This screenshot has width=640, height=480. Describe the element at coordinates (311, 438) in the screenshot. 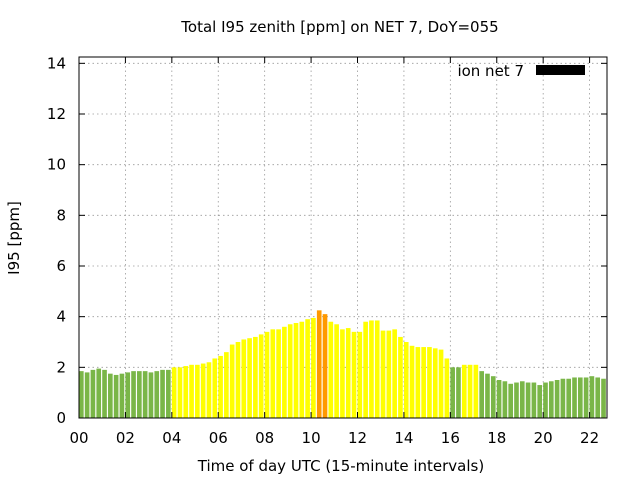

I see `x-tick-label: 10` at that location.